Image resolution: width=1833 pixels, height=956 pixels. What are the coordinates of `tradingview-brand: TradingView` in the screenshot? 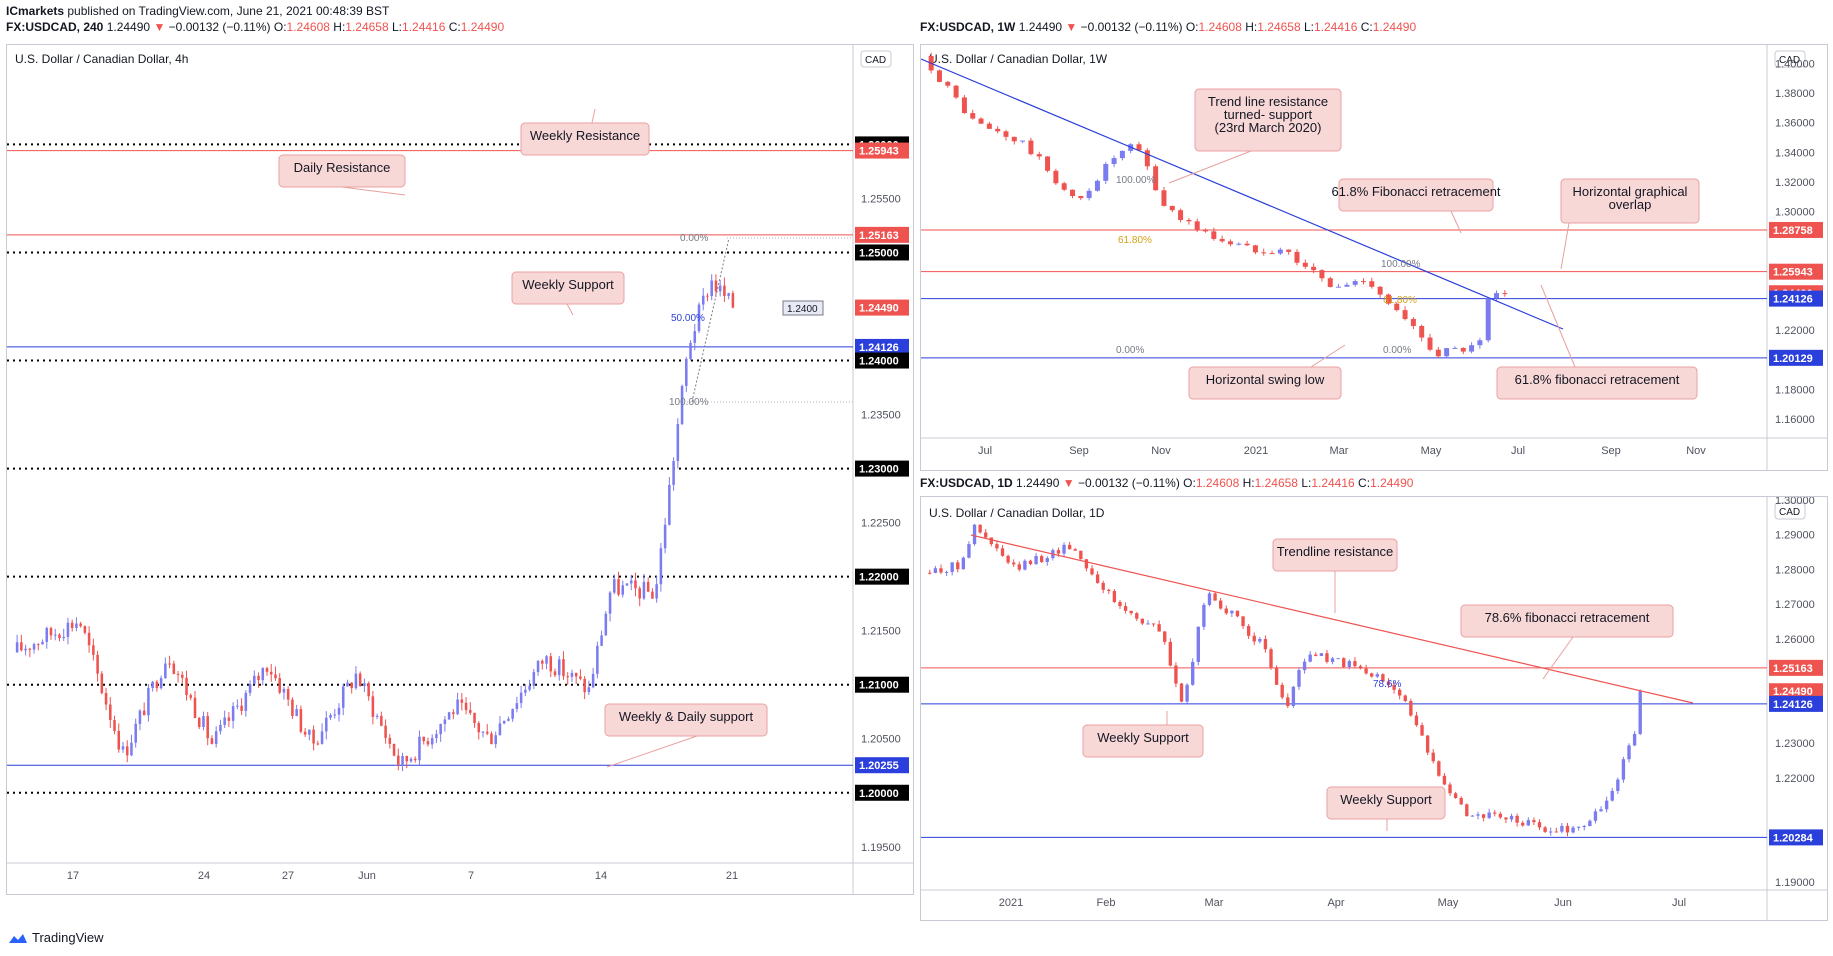 It's located at (56, 937).